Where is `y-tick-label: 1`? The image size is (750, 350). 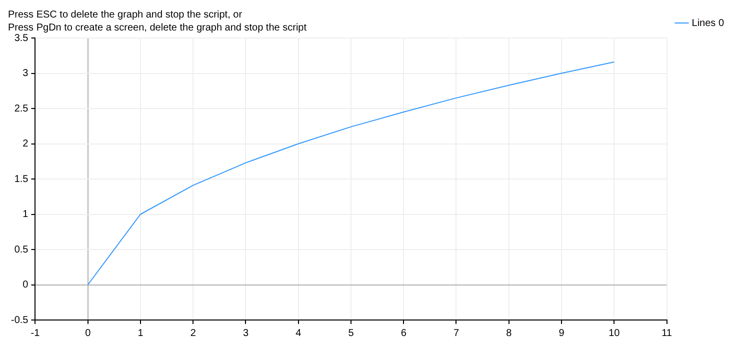 y-tick-label: 1 is located at coordinates (25, 214).